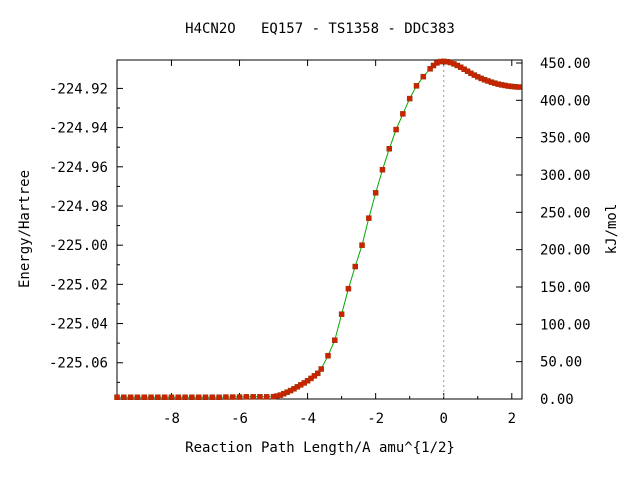 This screenshot has width=640, height=480. I want to click on y-tick-label: -225.02, so click(78, 285).